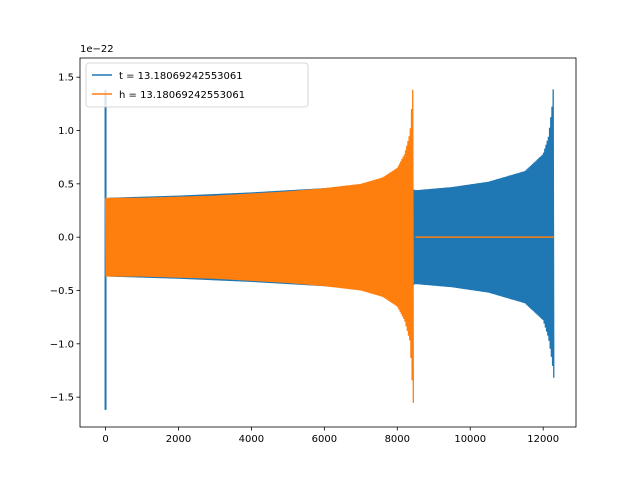  What do you see at coordinates (62, 291) in the screenshot?
I see `y-tick-label: −0.5` at bounding box center [62, 291].